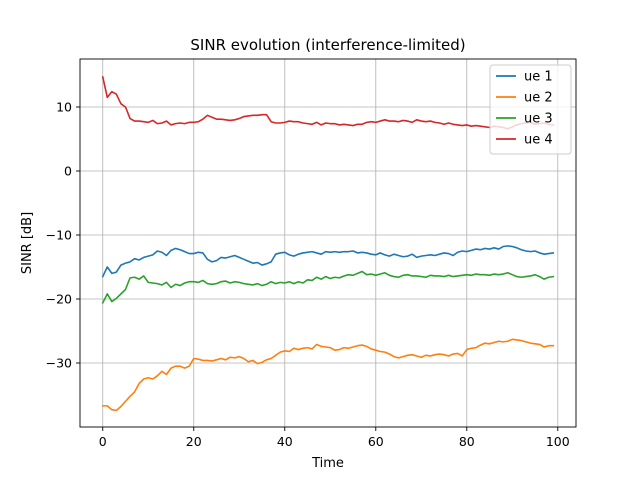  I want to click on y-tick-label: −30, so click(59, 363).